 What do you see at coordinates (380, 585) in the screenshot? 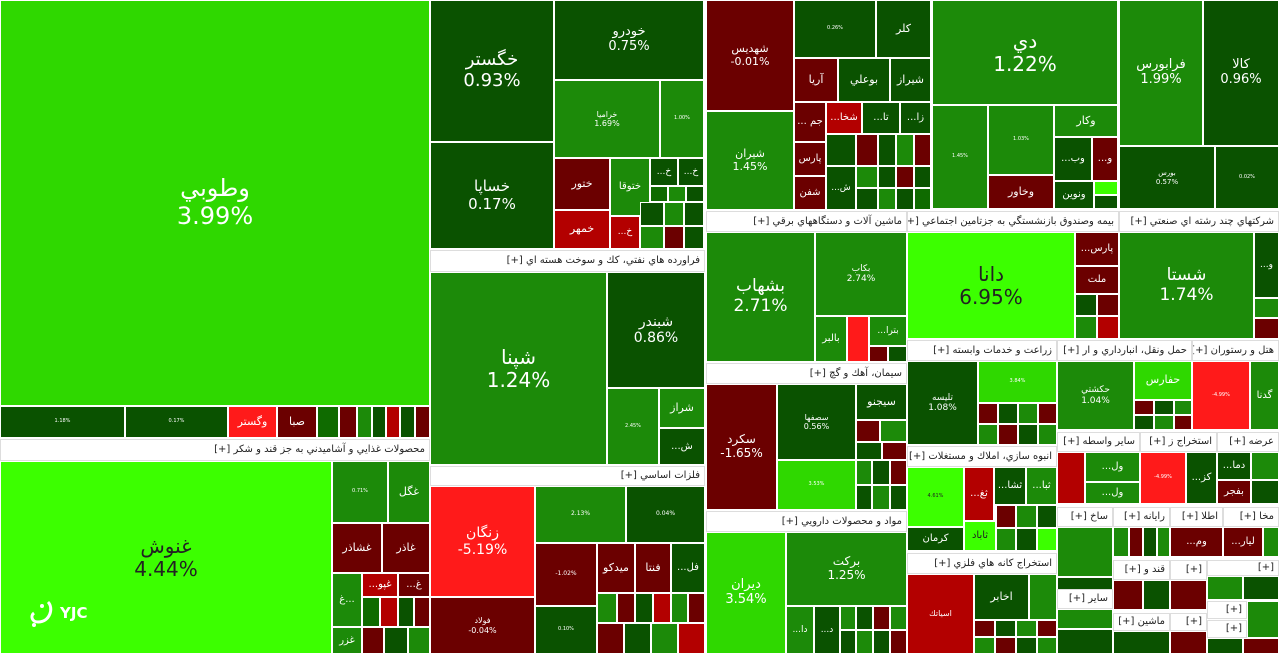
I see `tile-stock: ...غپو` at bounding box center [380, 585].